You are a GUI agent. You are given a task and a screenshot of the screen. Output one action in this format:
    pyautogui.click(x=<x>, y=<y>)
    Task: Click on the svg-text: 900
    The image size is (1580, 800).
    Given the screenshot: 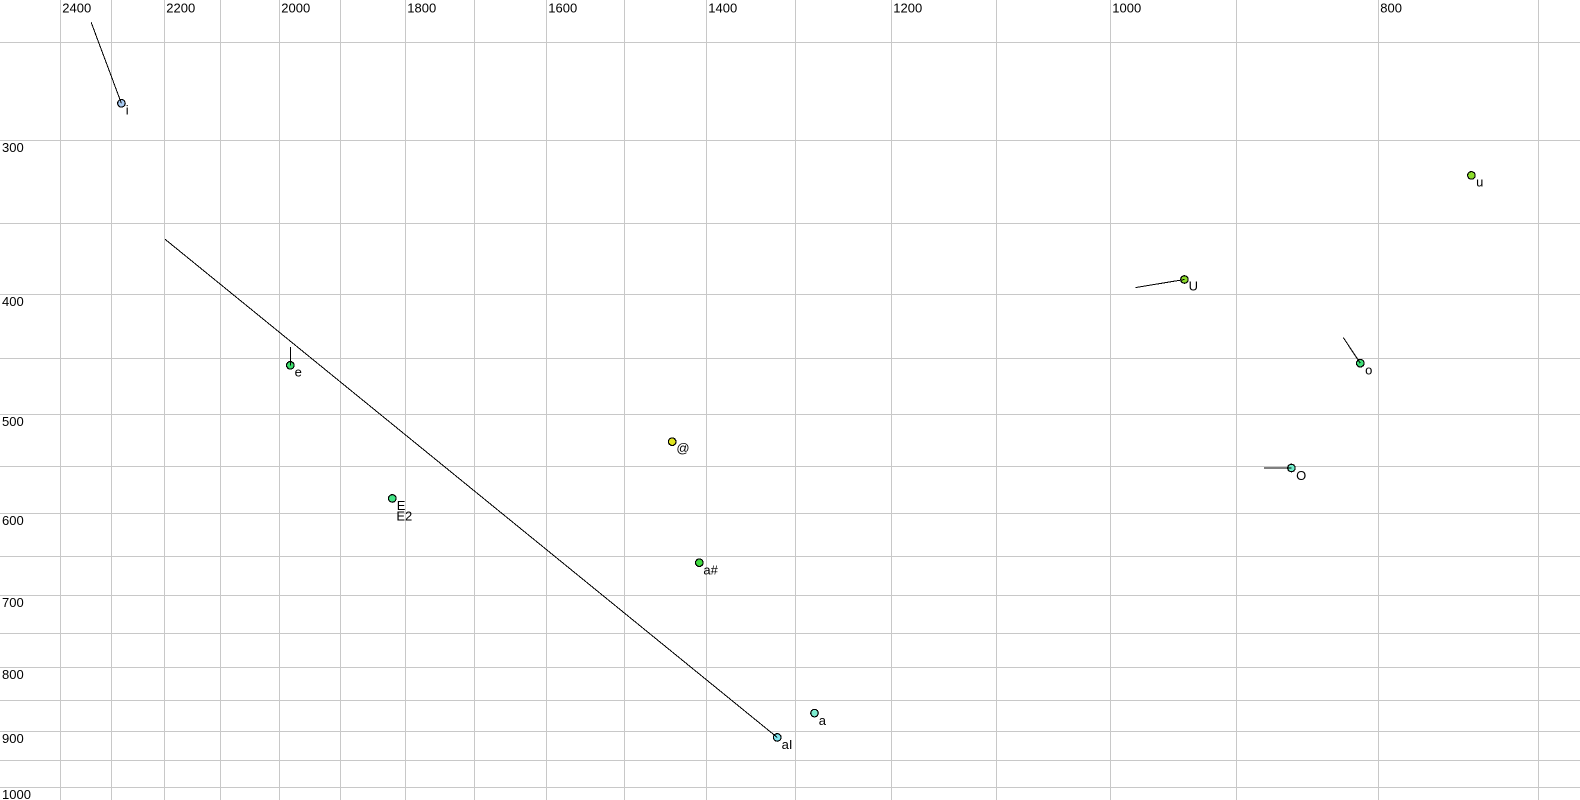 What is the action you would take?
    pyautogui.click(x=13, y=738)
    